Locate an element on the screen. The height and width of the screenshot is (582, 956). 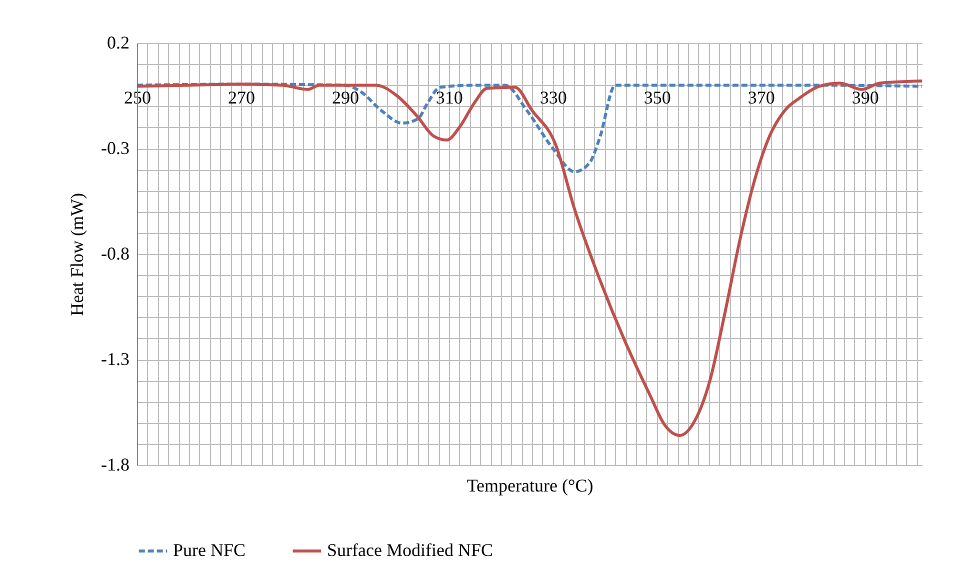
x-tick-label: 370 is located at coordinates (761, 98).